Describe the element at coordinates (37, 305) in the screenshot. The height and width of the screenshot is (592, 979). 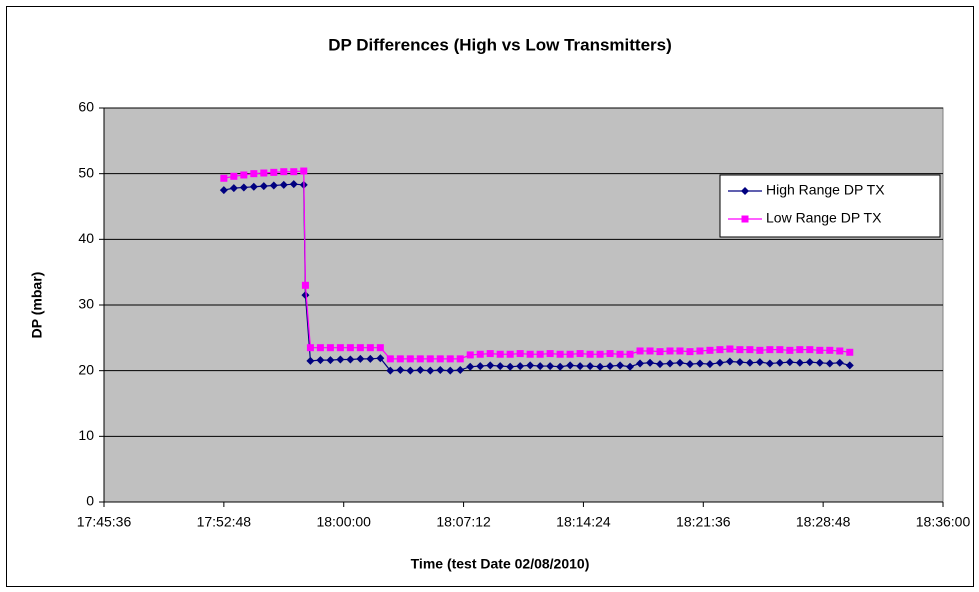
I see `y-axis-label: DP (mbar)` at that location.